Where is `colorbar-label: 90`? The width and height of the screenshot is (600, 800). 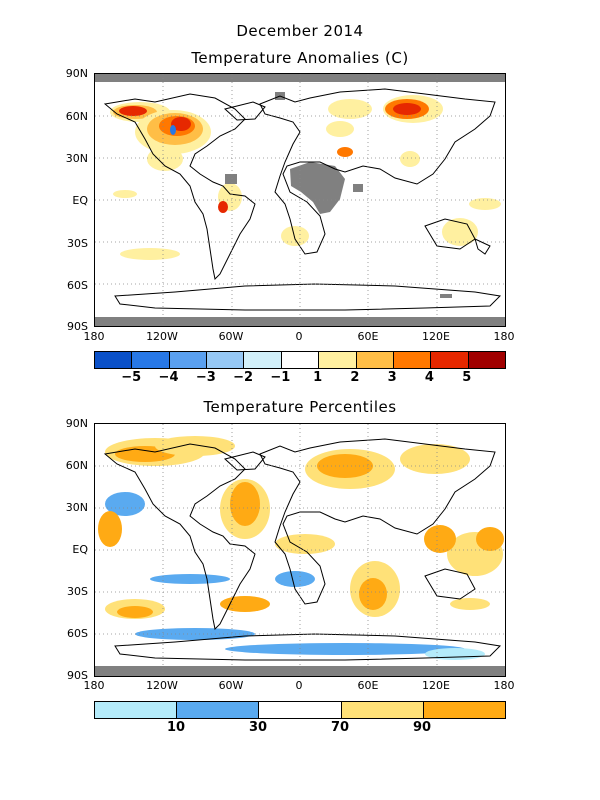 colorbar-label: 90 is located at coordinates (422, 727).